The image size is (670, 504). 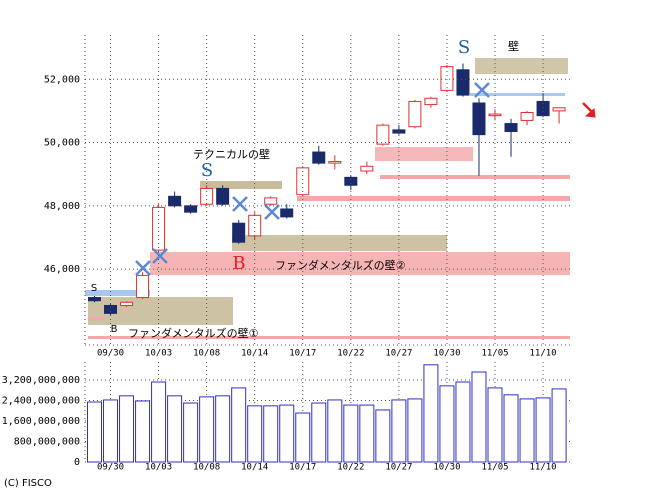 What do you see at coordinates (62, 79) in the screenshot?
I see `y-tick-label: 52,000` at bounding box center [62, 79].